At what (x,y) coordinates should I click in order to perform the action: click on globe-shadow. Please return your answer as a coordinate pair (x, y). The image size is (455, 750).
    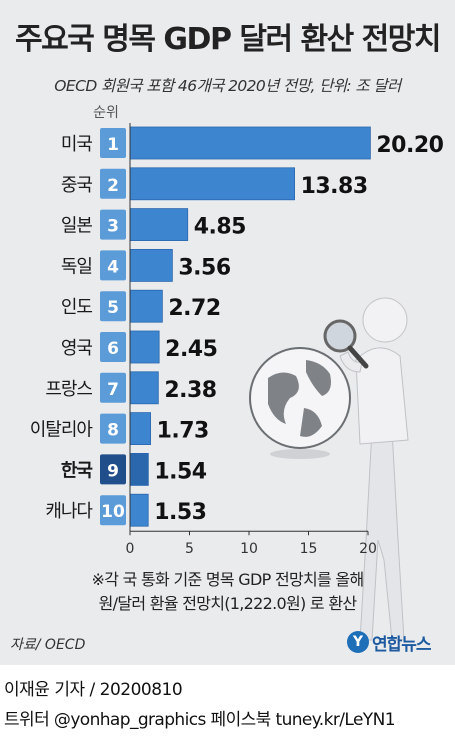
    Looking at the image, I should click on (300, 454).